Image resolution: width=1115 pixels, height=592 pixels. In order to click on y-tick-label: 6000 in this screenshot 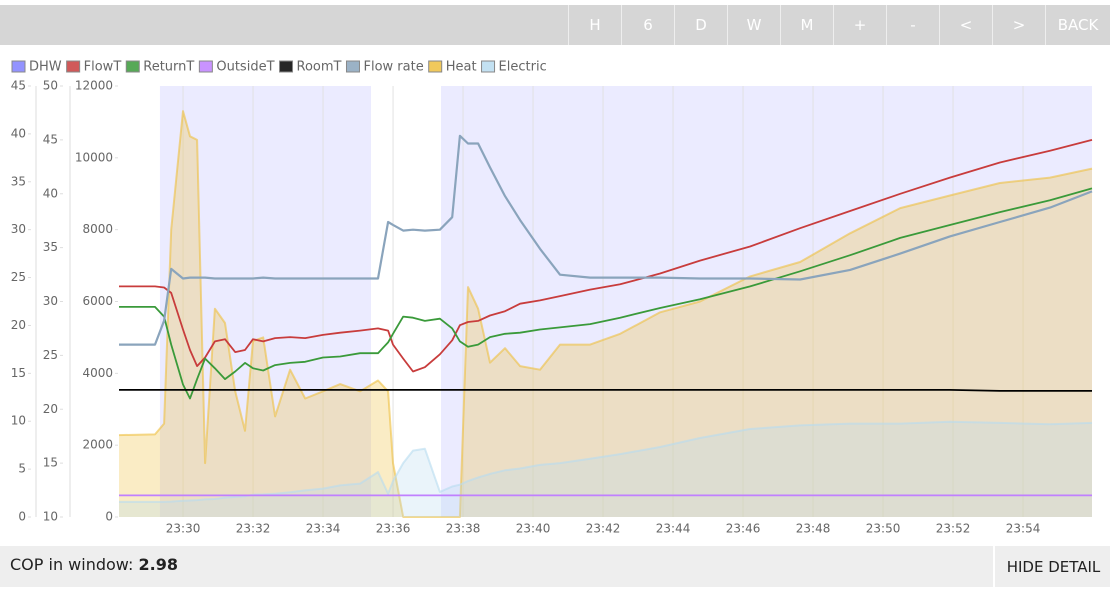, I will do `click(97, 301)`.